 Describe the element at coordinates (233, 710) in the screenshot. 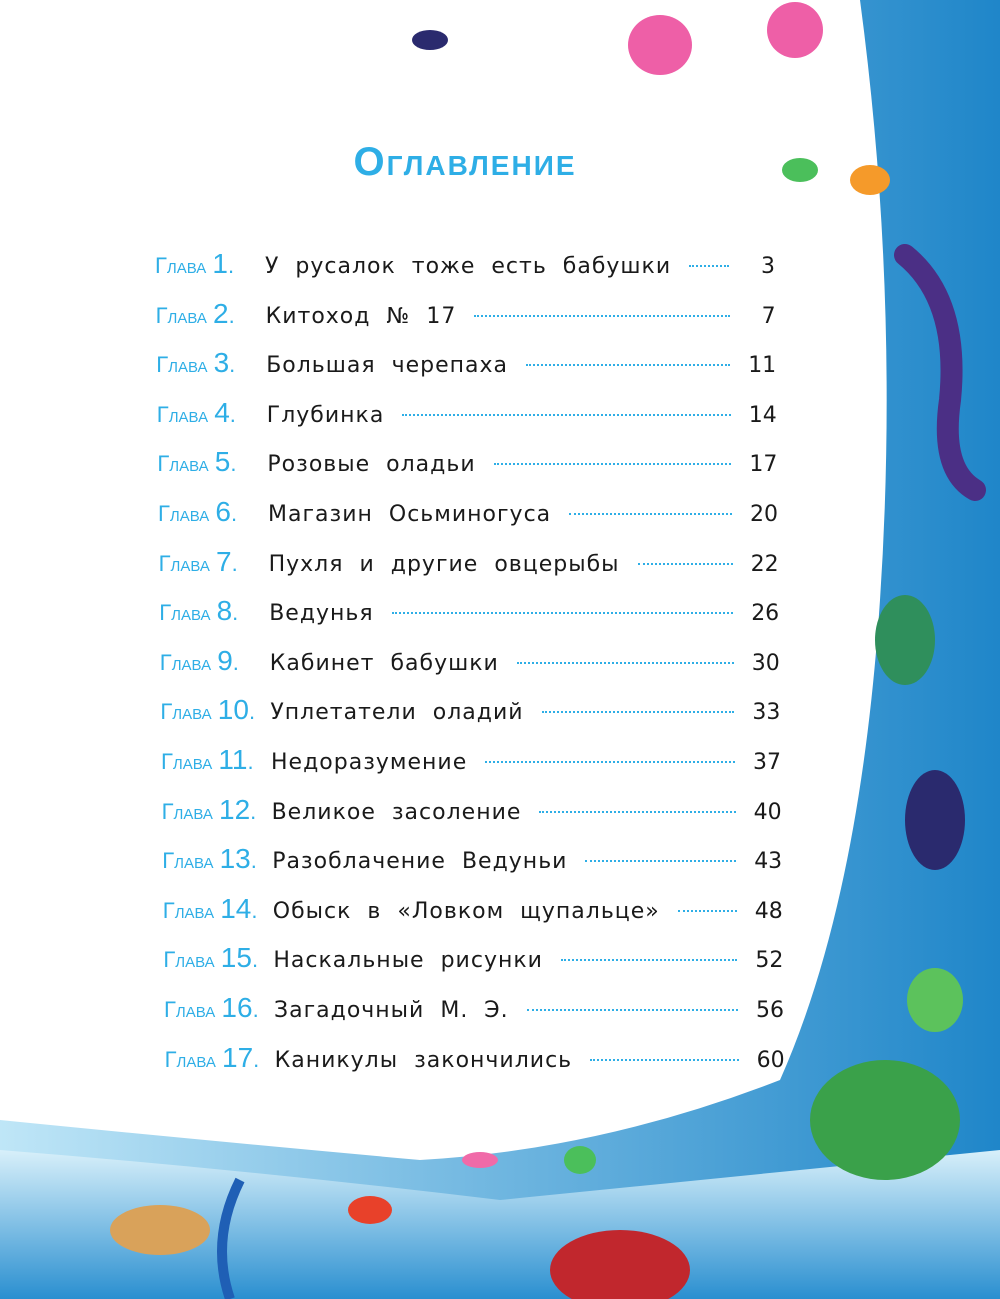

I see `chapter-number: 10` at that location.